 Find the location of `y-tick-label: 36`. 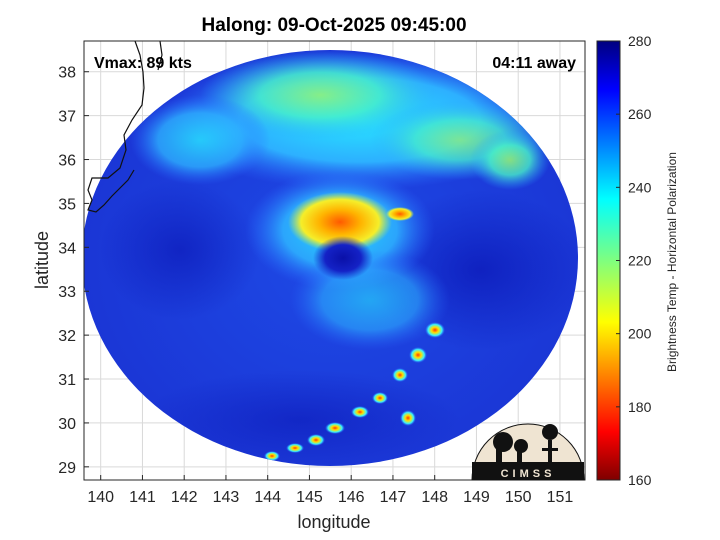

y-tick-label: 36 is located at coordinates (67, 161).